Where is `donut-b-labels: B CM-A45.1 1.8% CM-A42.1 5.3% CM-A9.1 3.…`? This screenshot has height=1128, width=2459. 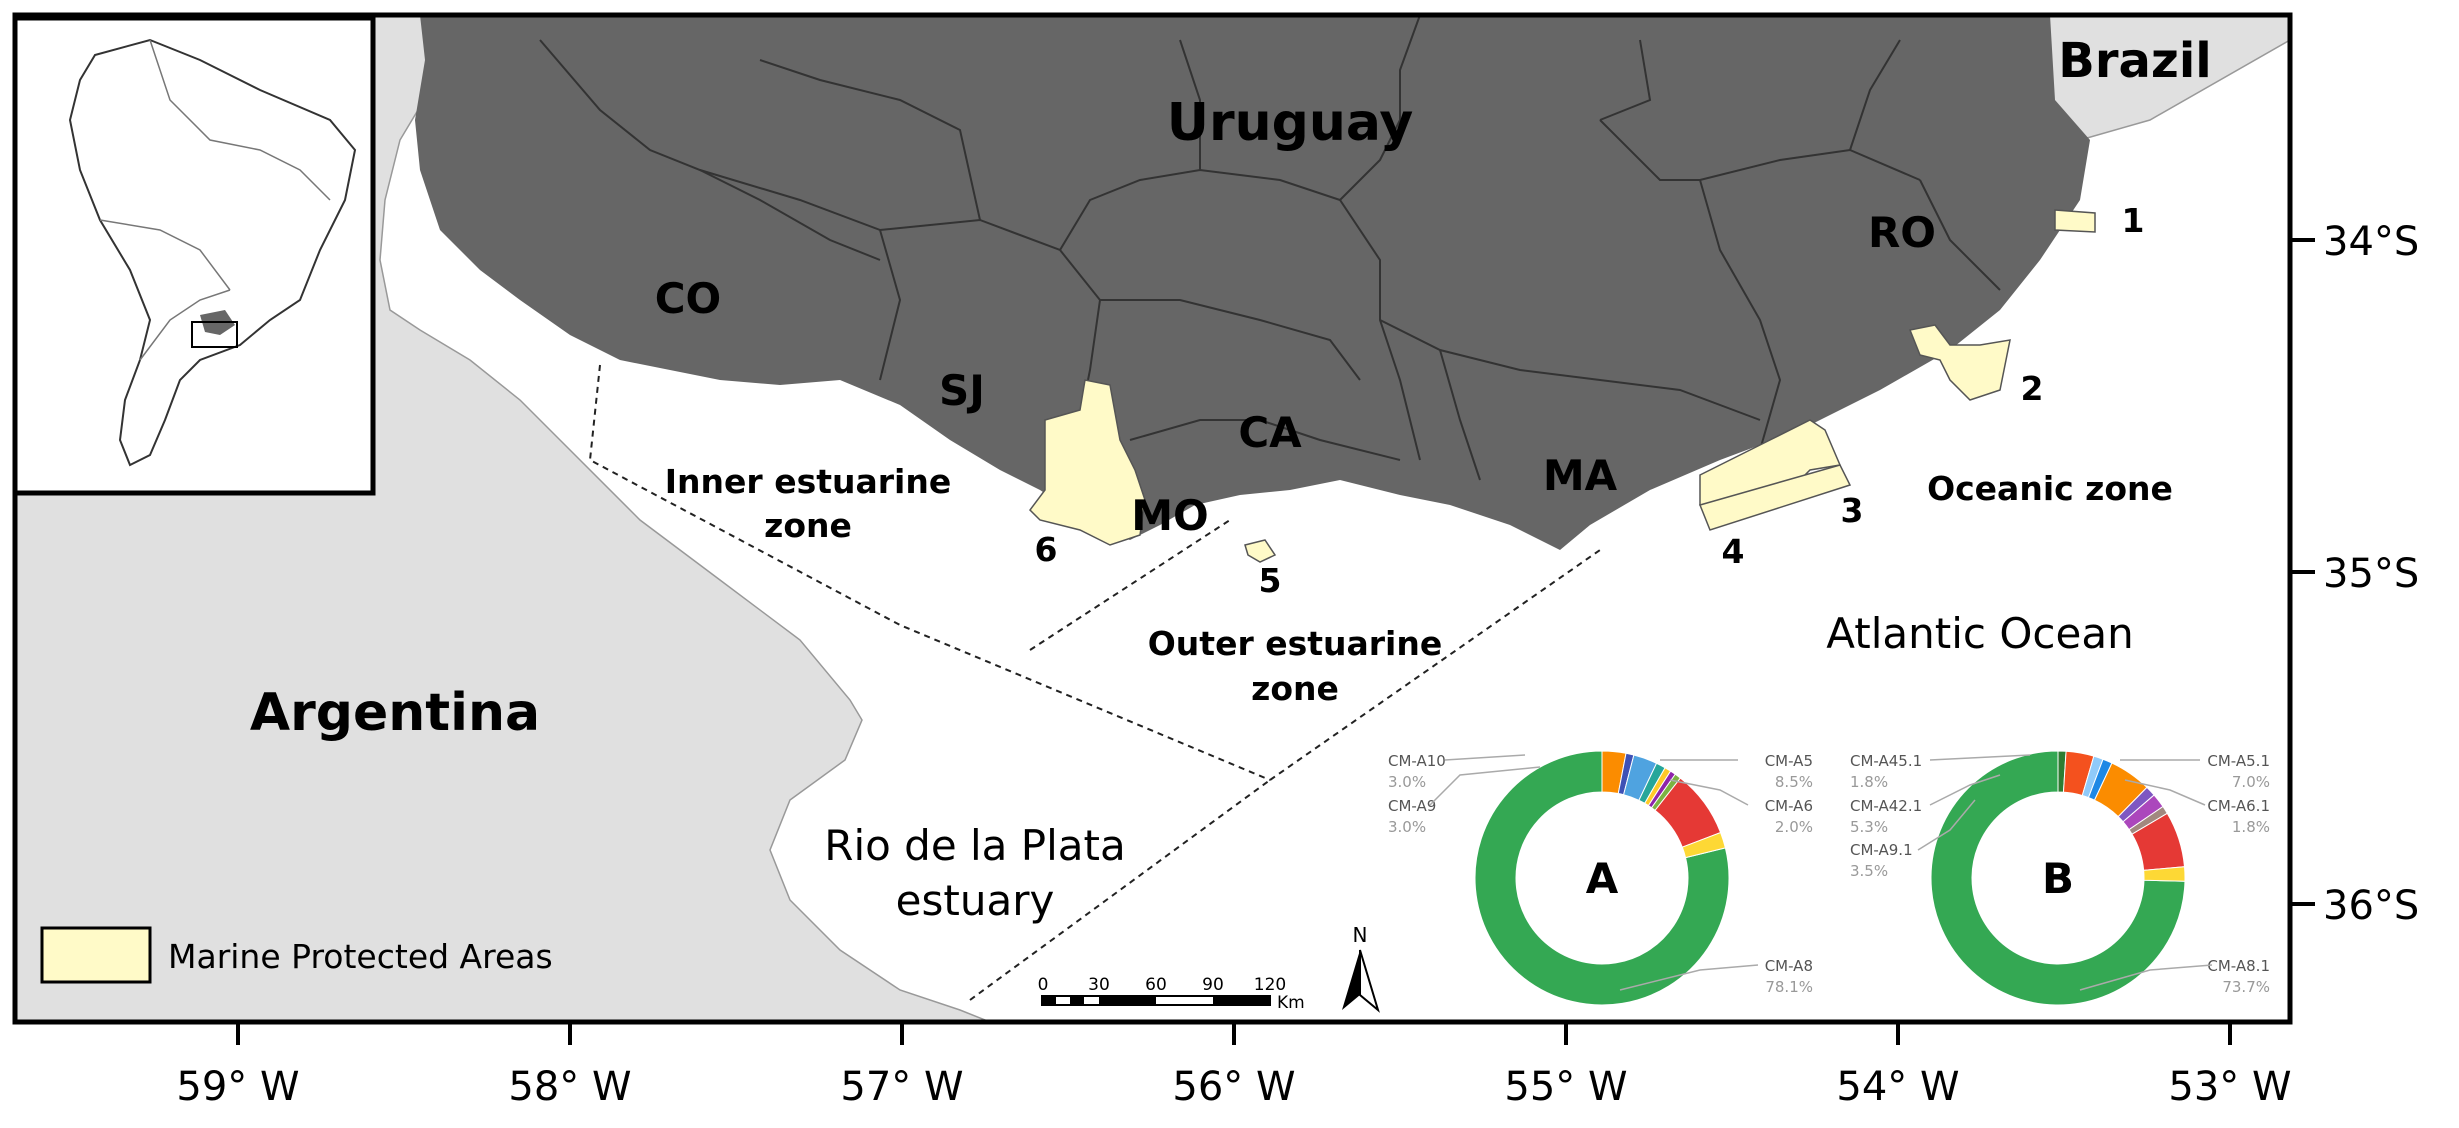
donut-b-labels: B CM-A45.1 1.8% CM-A42.1 5.3% CM-A9.1 3.… is located at coordinates (2060, 874).